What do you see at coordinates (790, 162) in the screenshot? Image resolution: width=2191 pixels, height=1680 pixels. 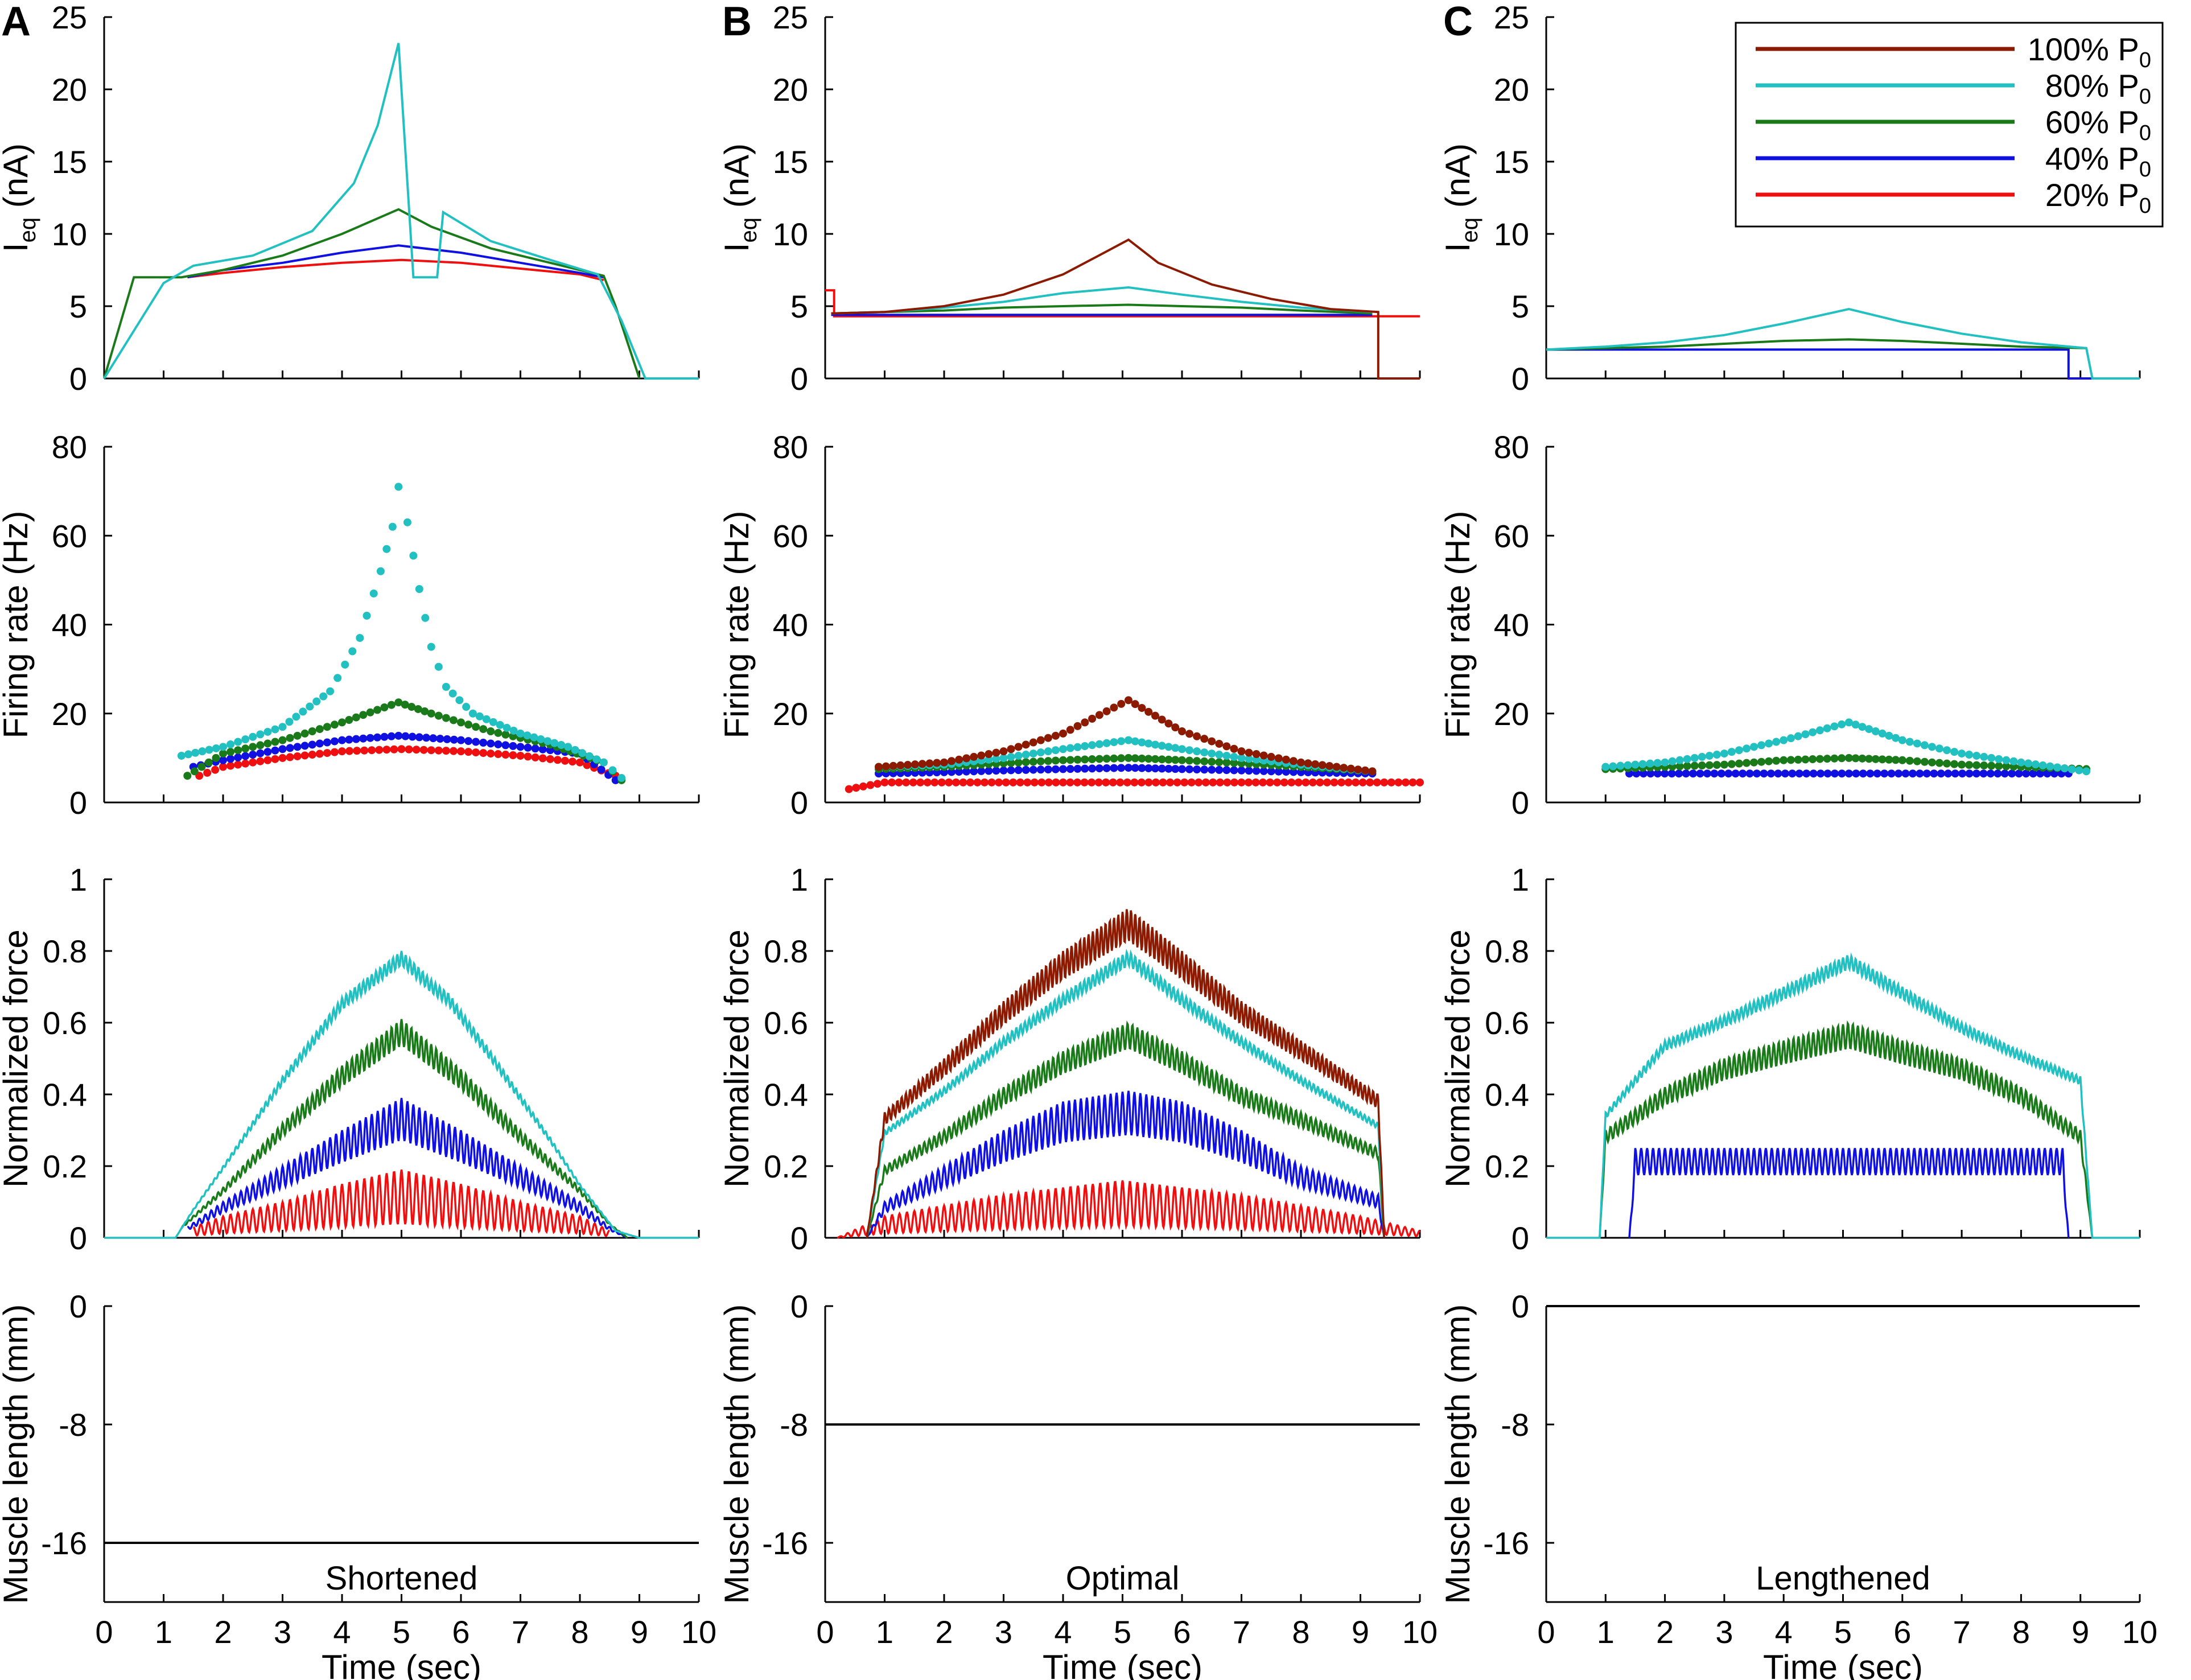 I see `y-tick-label: 15` at bounding box center [790, 162].